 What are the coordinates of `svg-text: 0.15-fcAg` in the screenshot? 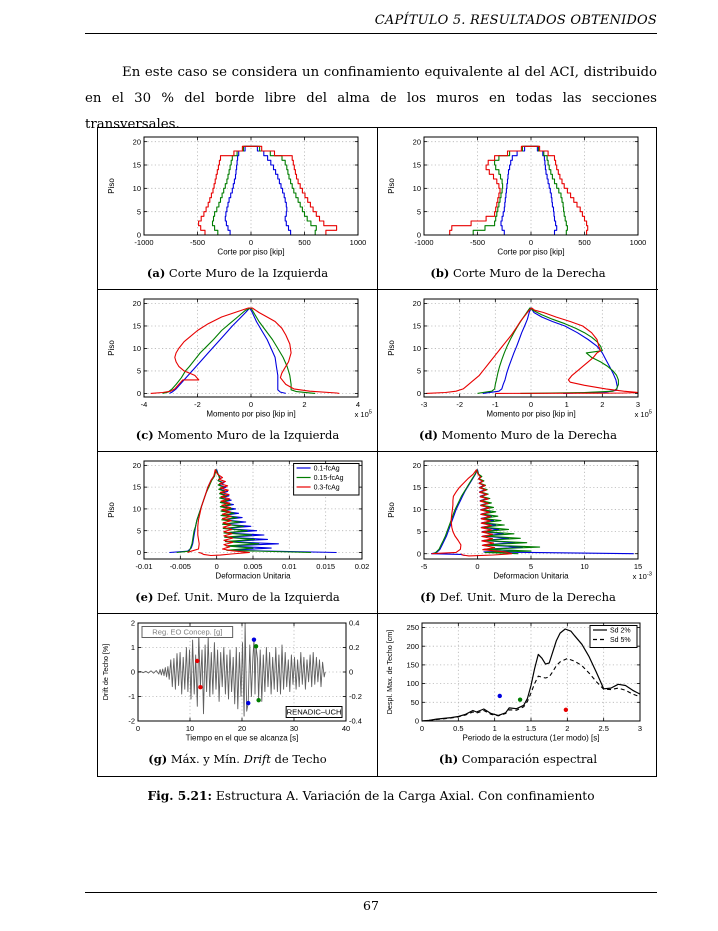 It's located at (329, 478).